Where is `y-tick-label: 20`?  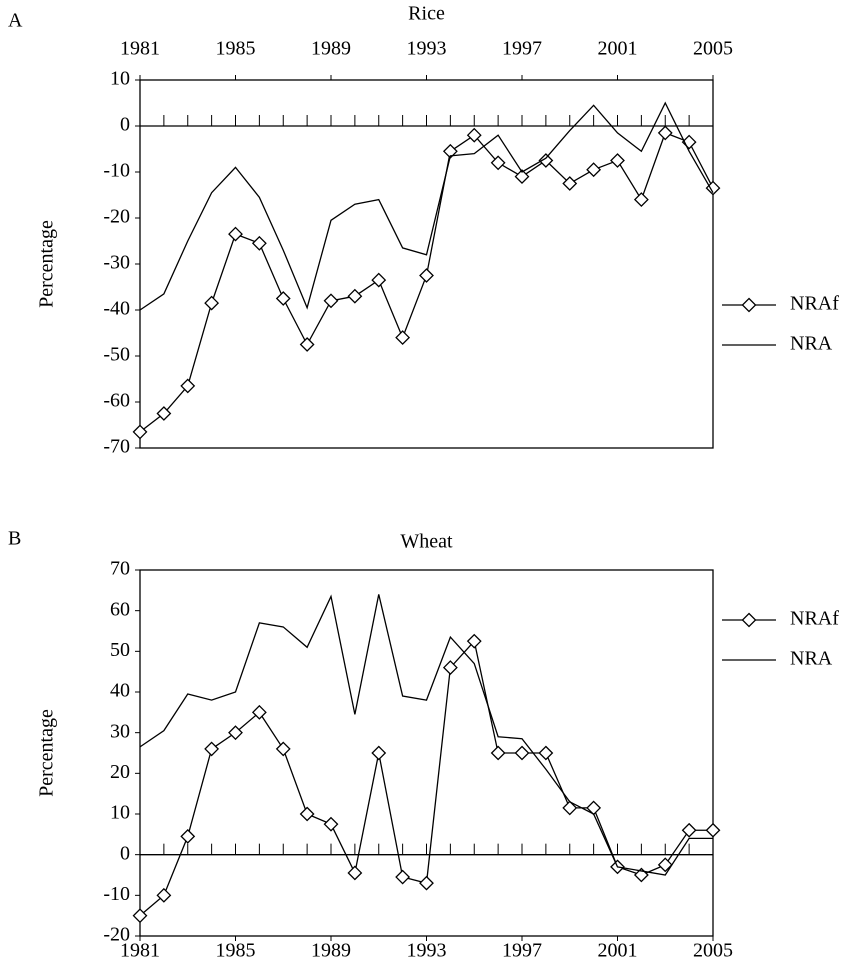 y-tick-label: 20 is located at coordinates (120, 772).